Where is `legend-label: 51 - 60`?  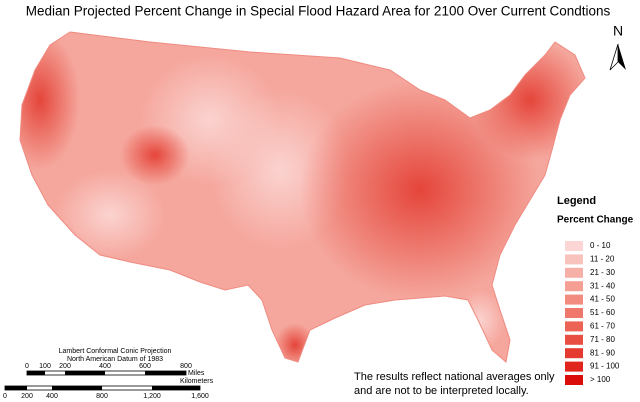 legend-label: 51 - 60 is located at coordinates (602, 312).